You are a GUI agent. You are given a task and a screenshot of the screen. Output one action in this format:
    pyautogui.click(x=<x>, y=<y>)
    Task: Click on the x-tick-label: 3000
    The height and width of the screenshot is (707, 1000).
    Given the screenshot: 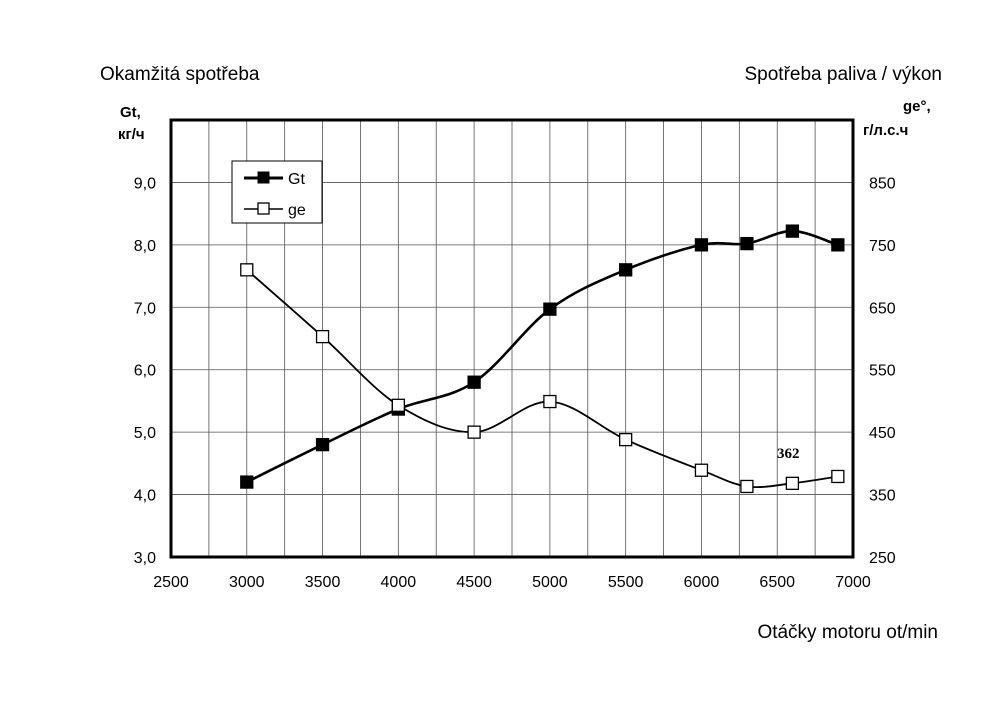 What is the action you would take?
    pyautogui.click(x=247, y=582)
    